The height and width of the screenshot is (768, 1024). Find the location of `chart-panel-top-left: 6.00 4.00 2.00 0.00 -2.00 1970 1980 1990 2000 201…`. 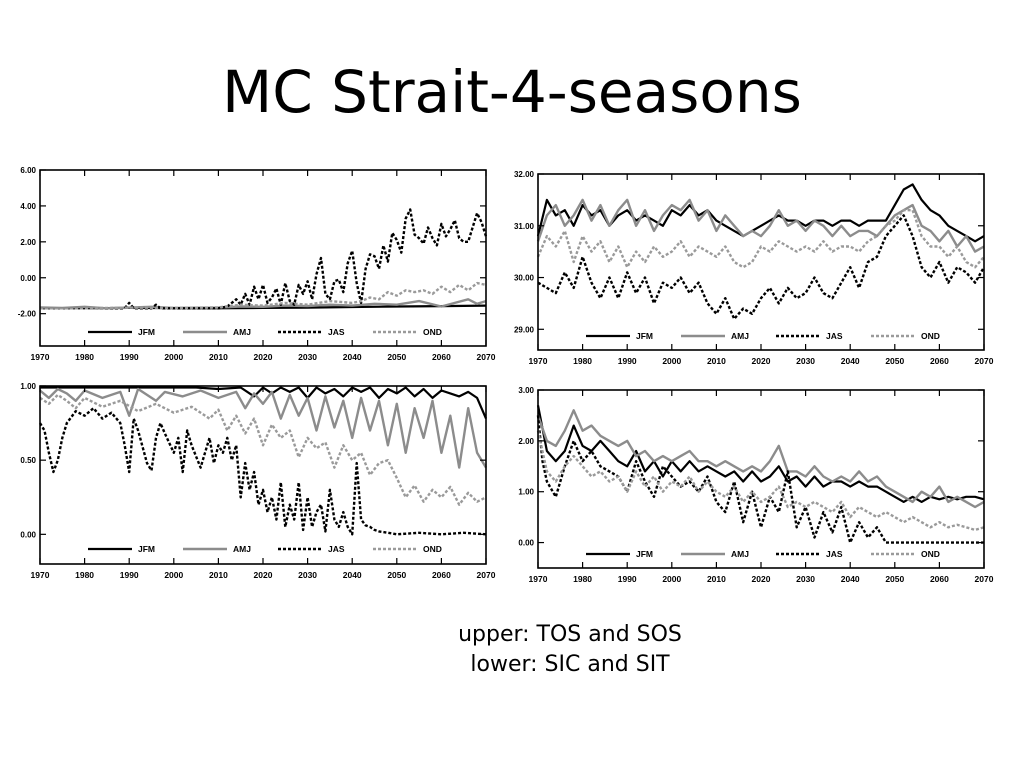

chart-panel-top-left: 6.00 4.00 2.00 0.00 -2.00 1970 1980 1990 2000 201… is located at coordinates (251, 267).